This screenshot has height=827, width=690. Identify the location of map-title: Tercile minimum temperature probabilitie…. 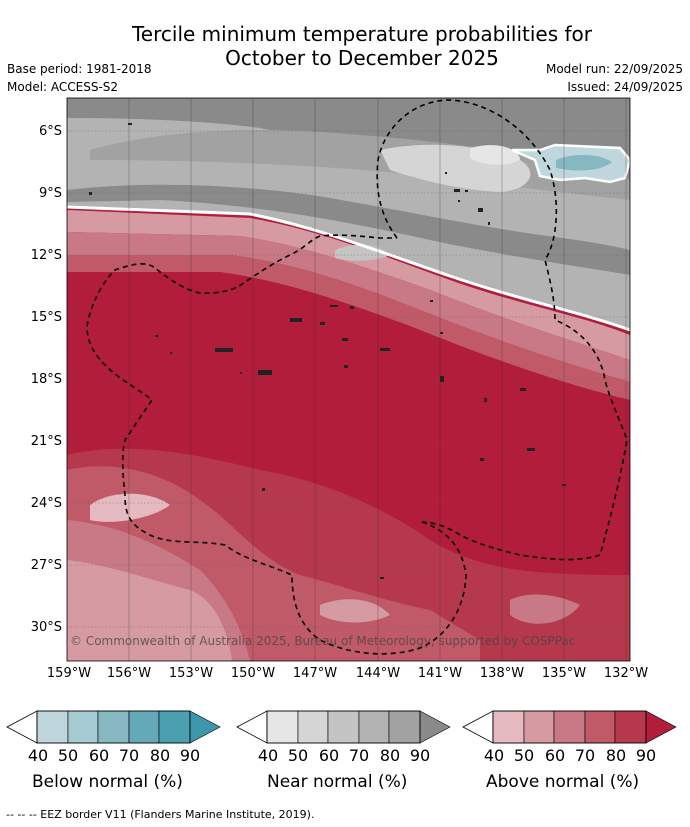
(345, 46).